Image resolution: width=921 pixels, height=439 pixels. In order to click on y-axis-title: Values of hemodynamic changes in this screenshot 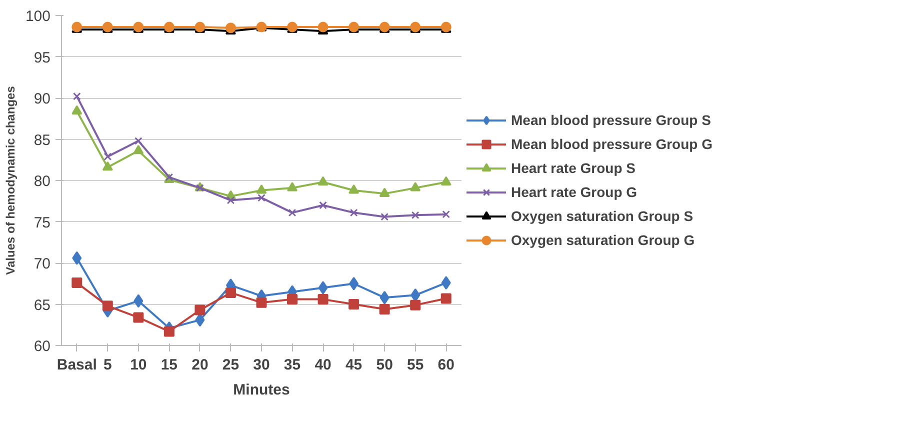, I will do `click(10, 180)`.